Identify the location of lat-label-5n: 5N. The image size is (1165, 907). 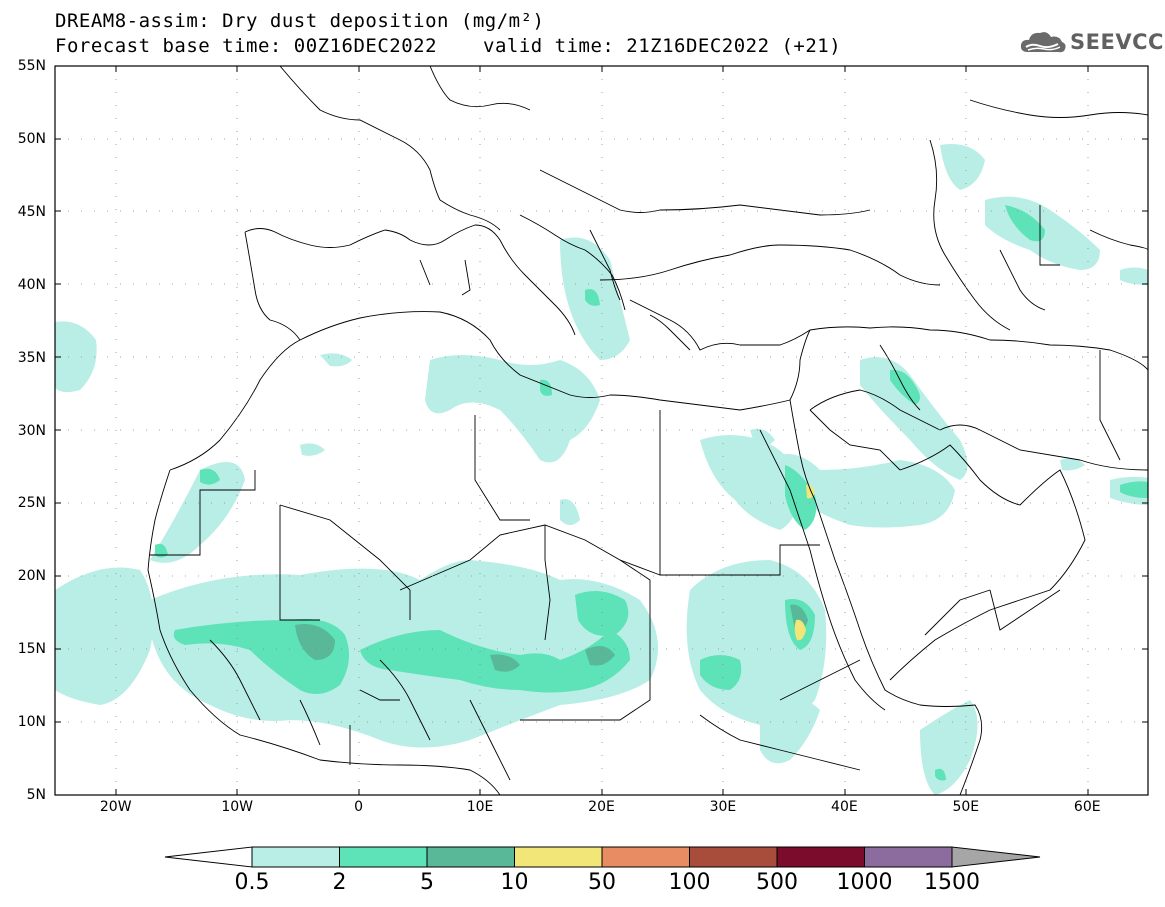
(36, 795).